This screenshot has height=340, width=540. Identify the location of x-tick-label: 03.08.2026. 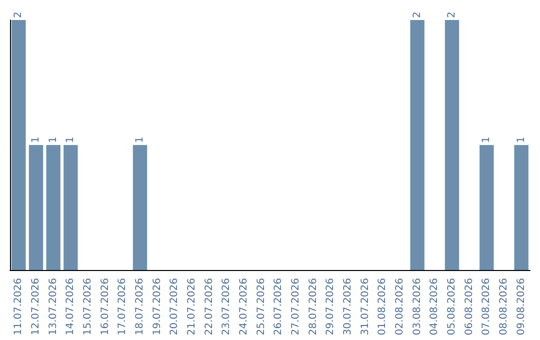
(417, 307).